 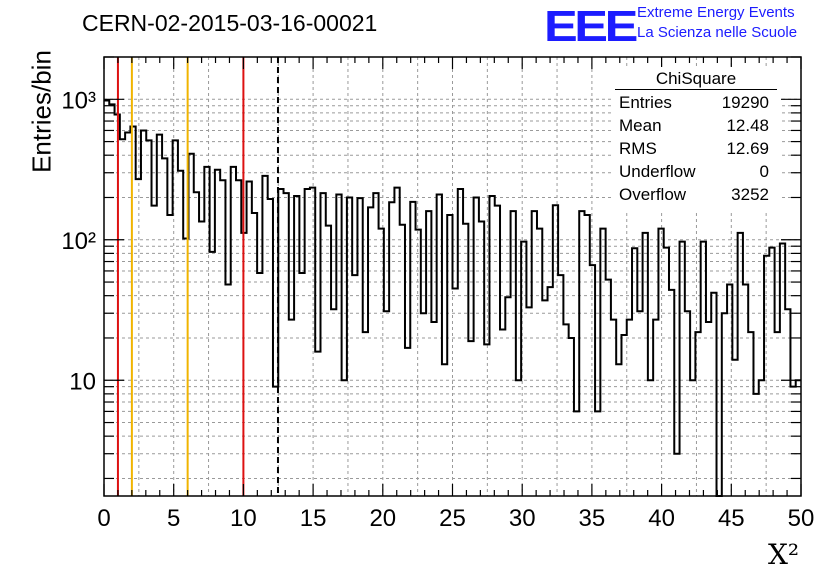 I want to click on stat-key: RMS, so click(x=638, y=148).